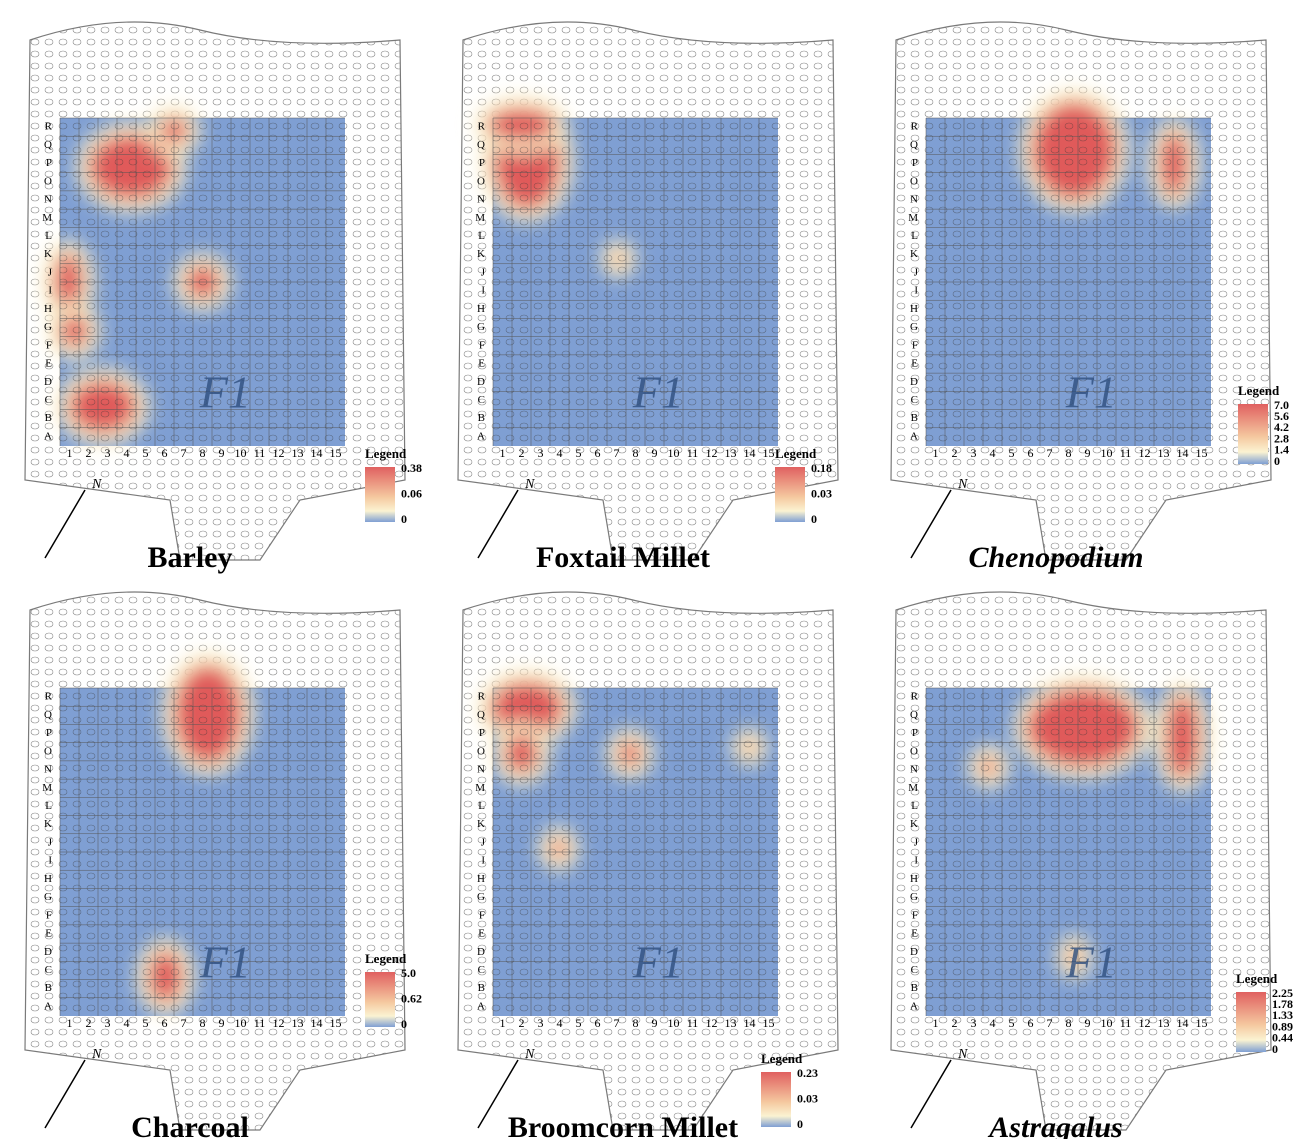 The width and height of the screenshot is (1300, 1144). Describe the element at coordinates (1282, 993) in the screenshot. I see `legend-label: 2.25` at that location.